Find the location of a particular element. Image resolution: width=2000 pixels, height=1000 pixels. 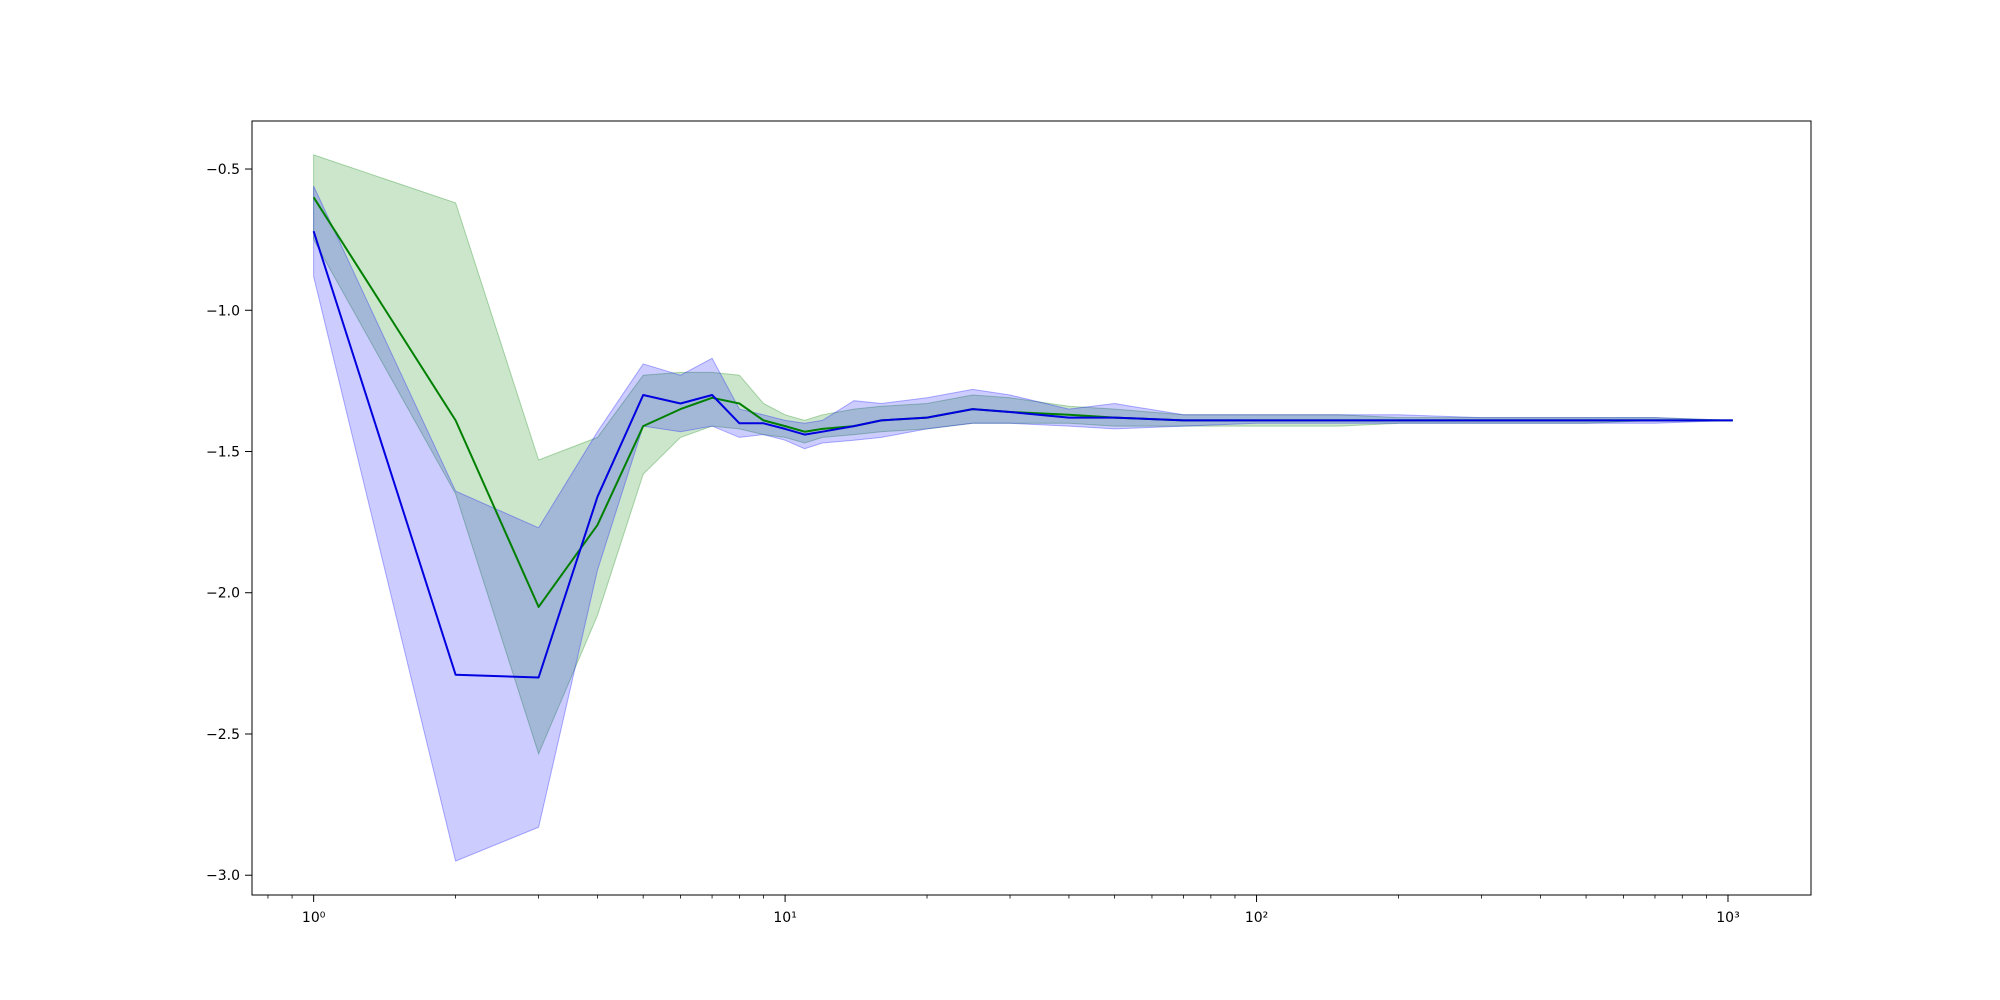

x-axis: 10⁰ 10¹ 10² 10³ is located at coordinates (1003, 910).